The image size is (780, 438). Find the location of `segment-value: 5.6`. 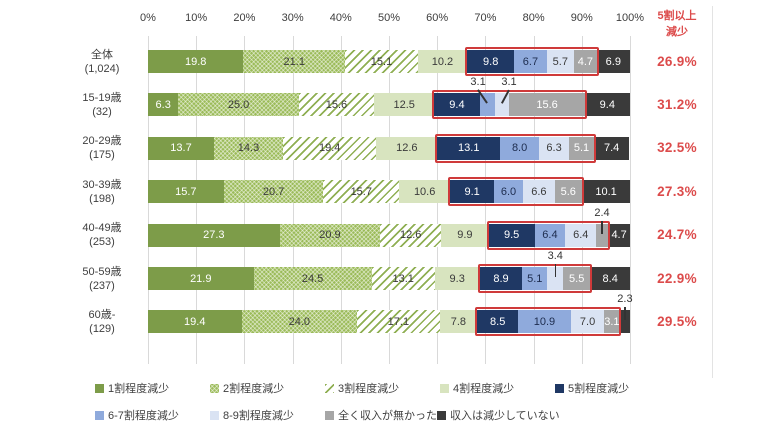

segment-value: 5.6 is located at coordinates (568, 191).